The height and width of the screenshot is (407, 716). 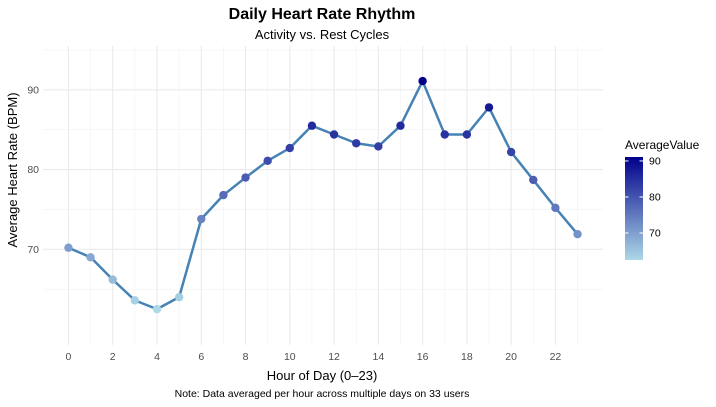 What do you see at coordinates (662, 145) in the screenshot?
I see `legend-title: AverageValue` at bounding box center [662, 145].